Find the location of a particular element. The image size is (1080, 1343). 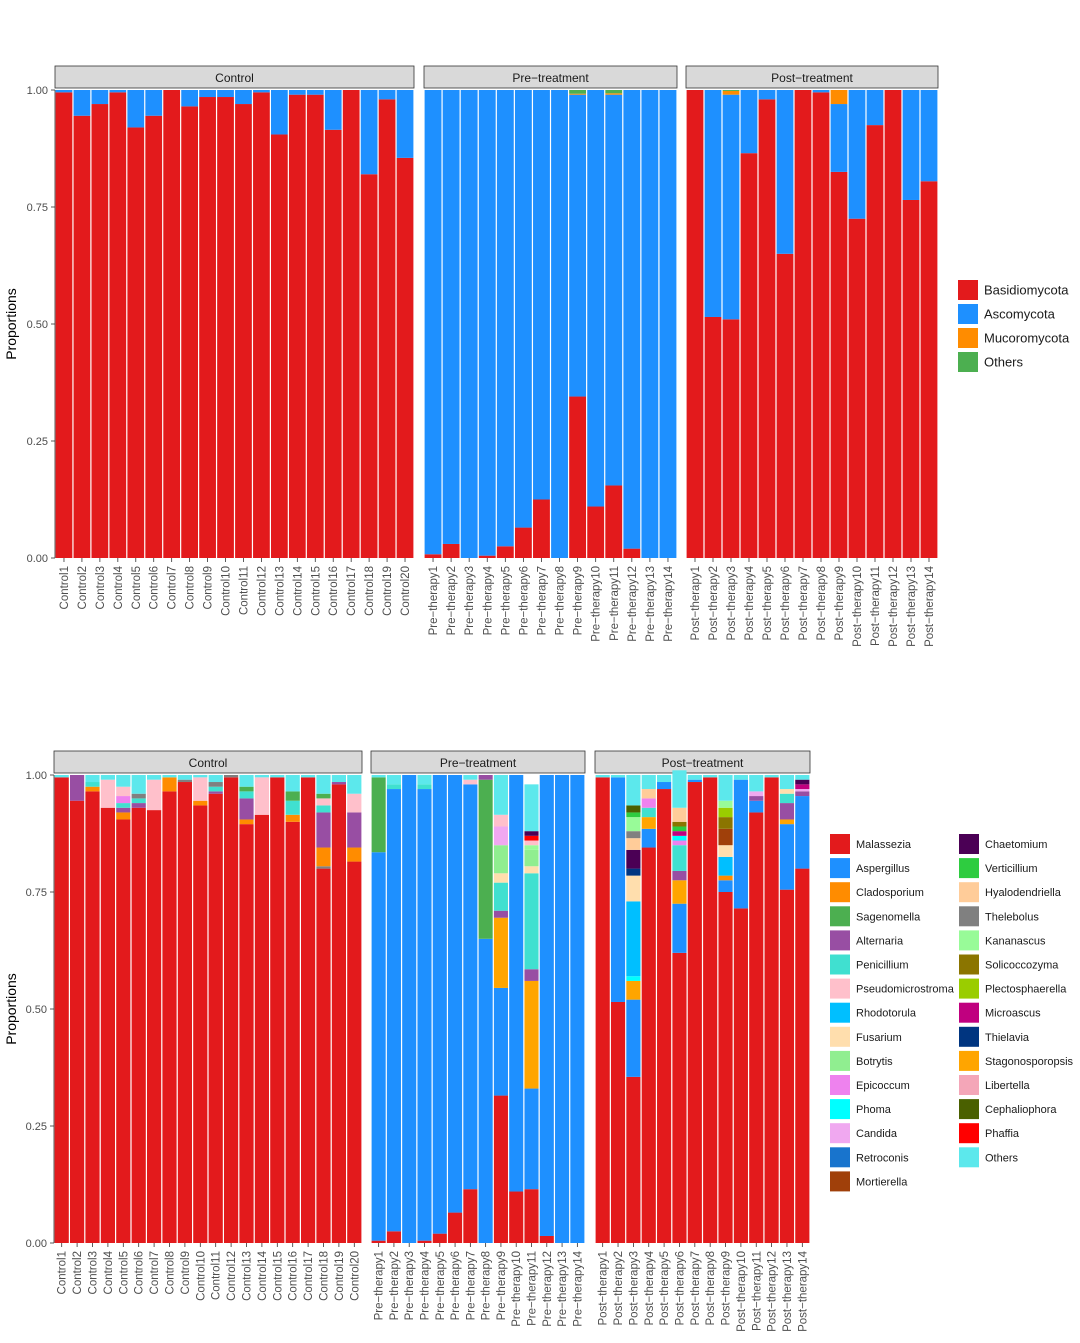

bar-segment-plectosphaerella is located at coordinates (725, 812).